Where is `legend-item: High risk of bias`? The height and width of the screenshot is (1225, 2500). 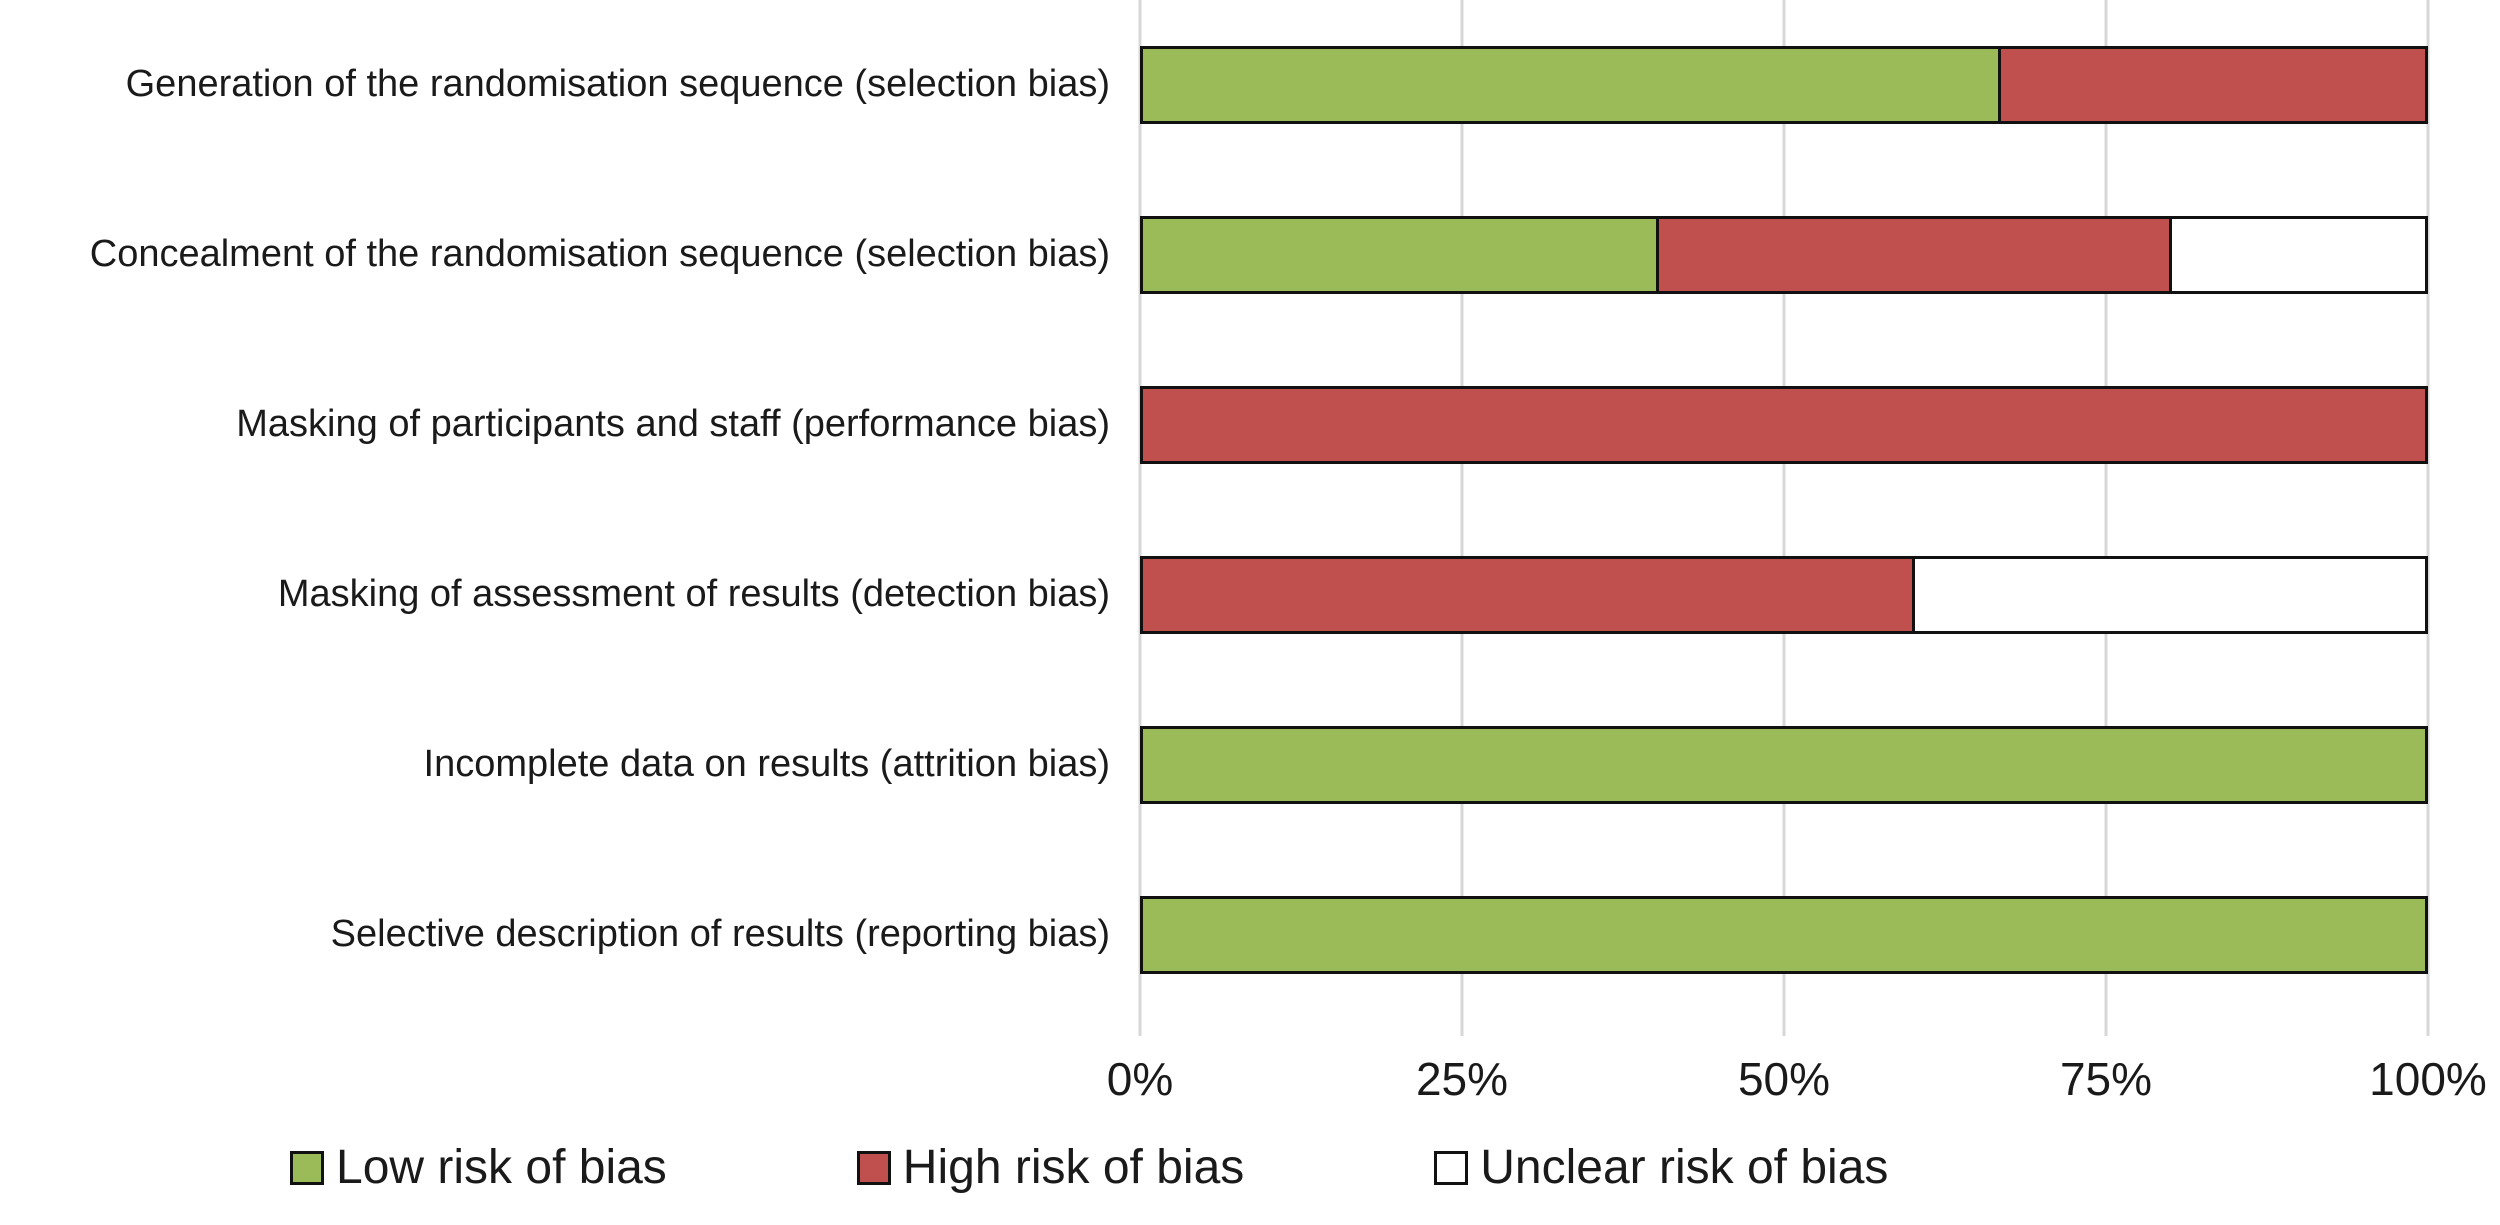 legend-item: High risk of bias is located at coordinates (1050, 1167).